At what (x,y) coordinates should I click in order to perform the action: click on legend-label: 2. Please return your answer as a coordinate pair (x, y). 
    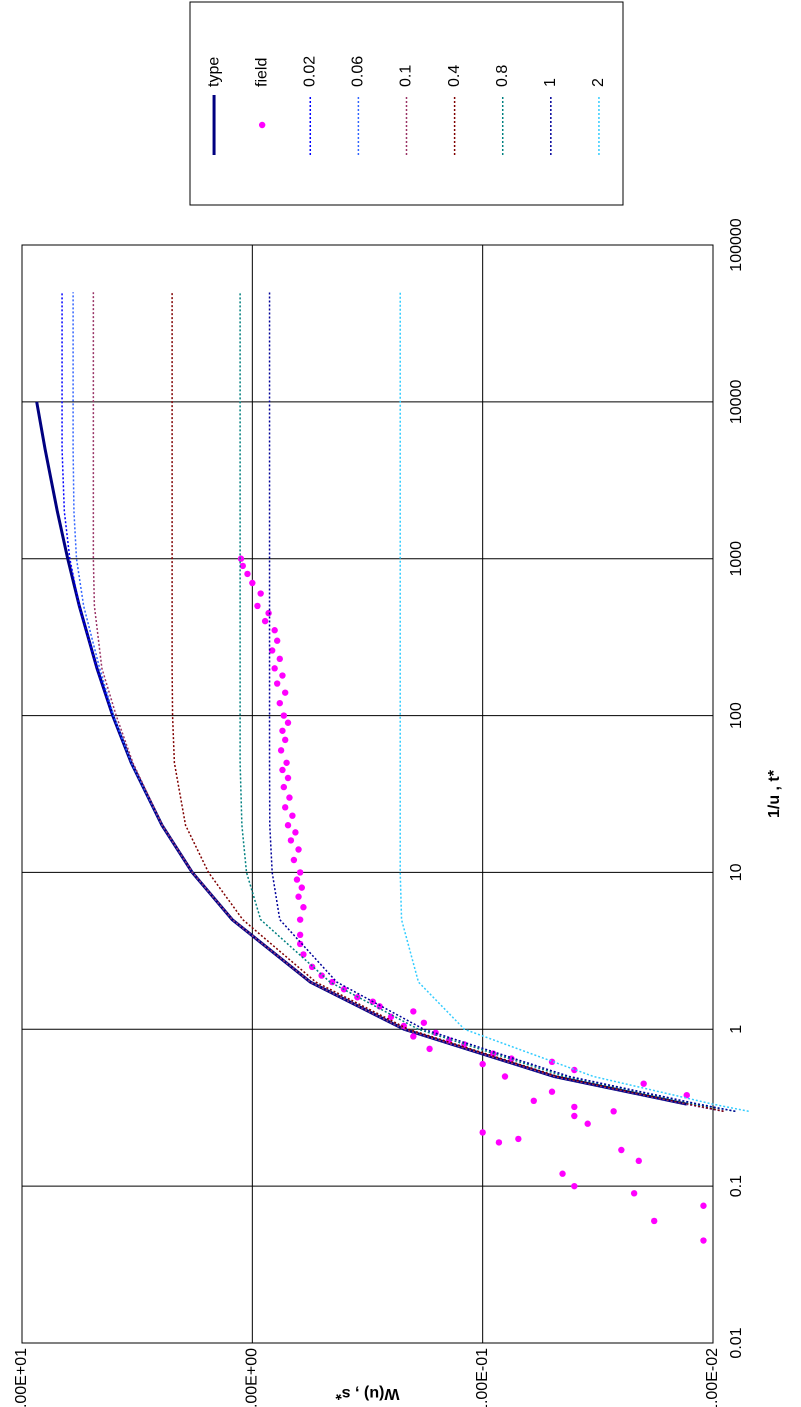
    Looking at the image, I should click on (598, 82).